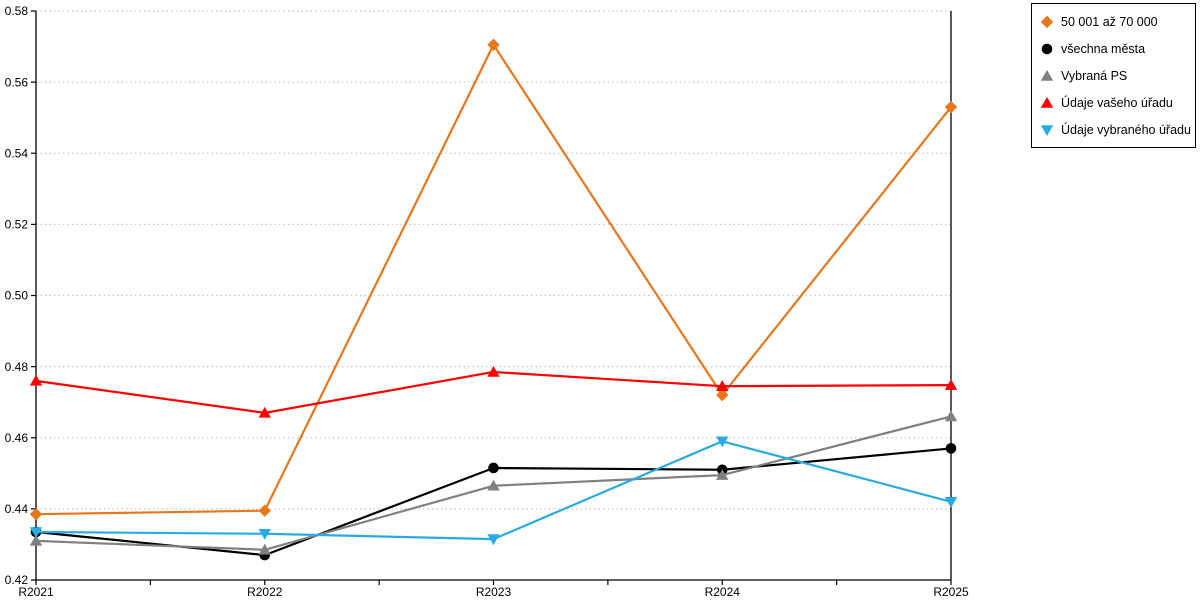  I want to click on legend-item: Vybraná PS, so click(1117, 76).